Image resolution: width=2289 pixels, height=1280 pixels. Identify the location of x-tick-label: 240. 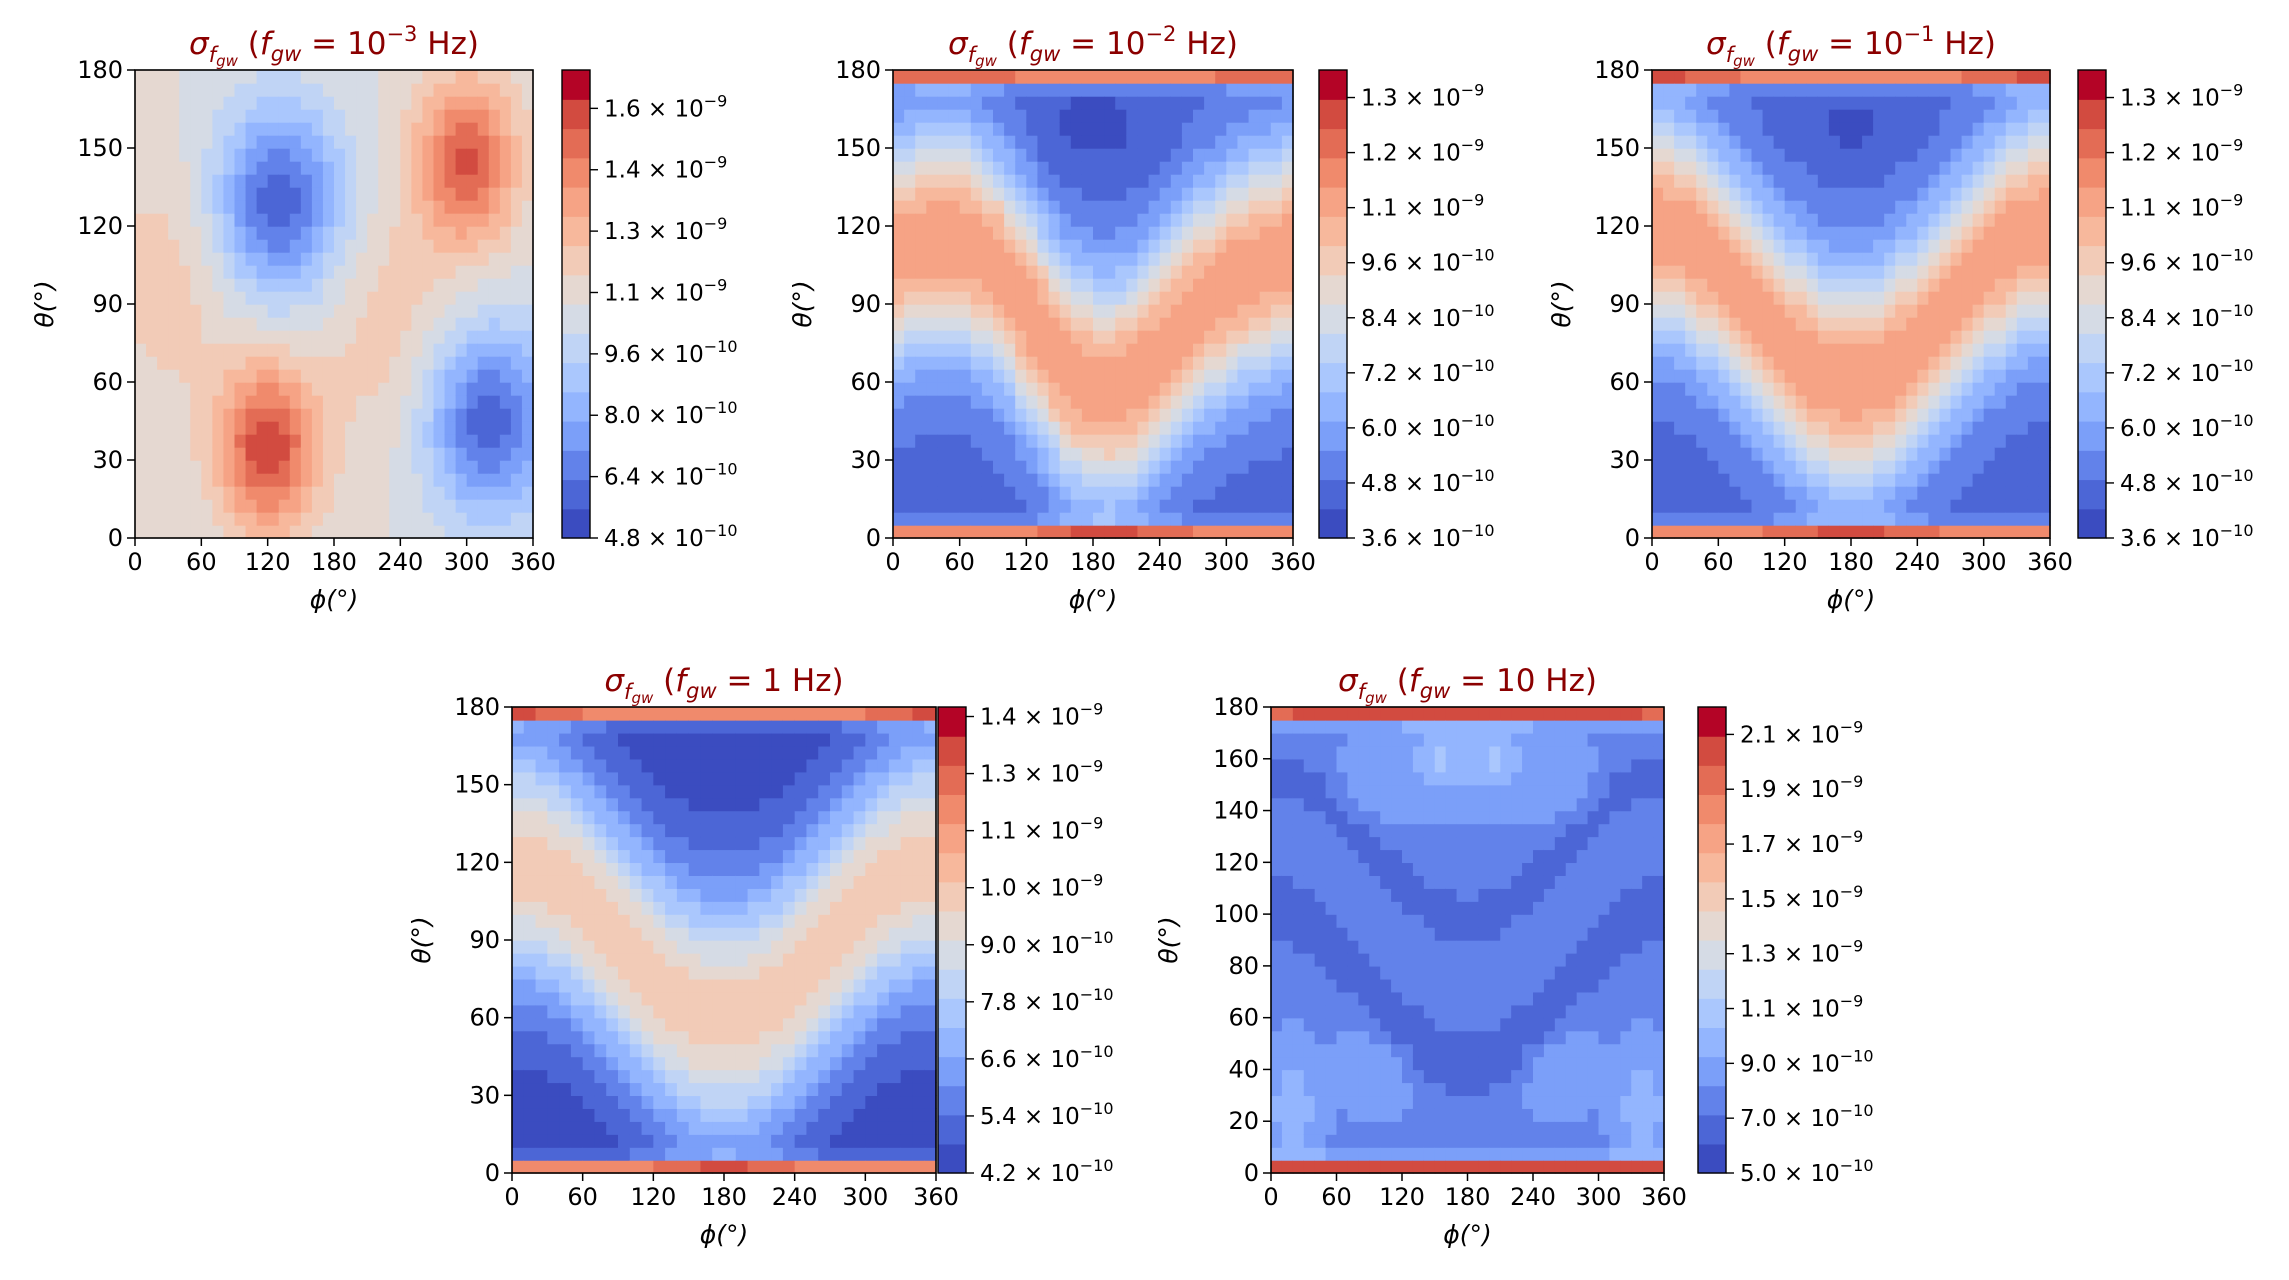
(1917, 562).